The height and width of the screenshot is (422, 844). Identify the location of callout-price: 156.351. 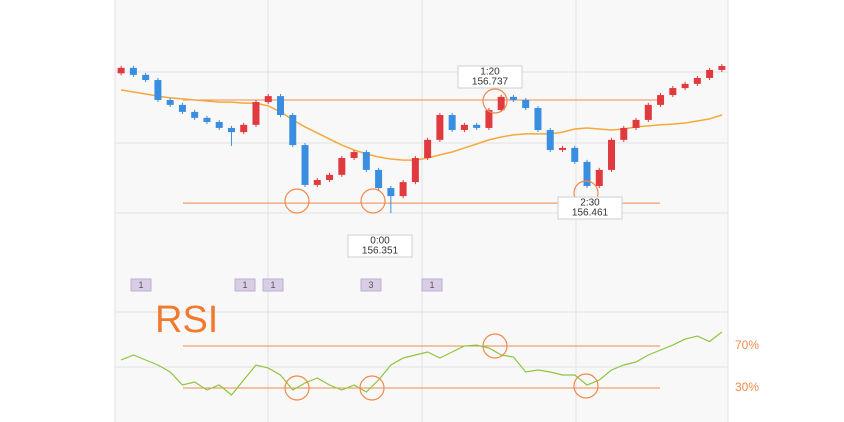
(380, 251).